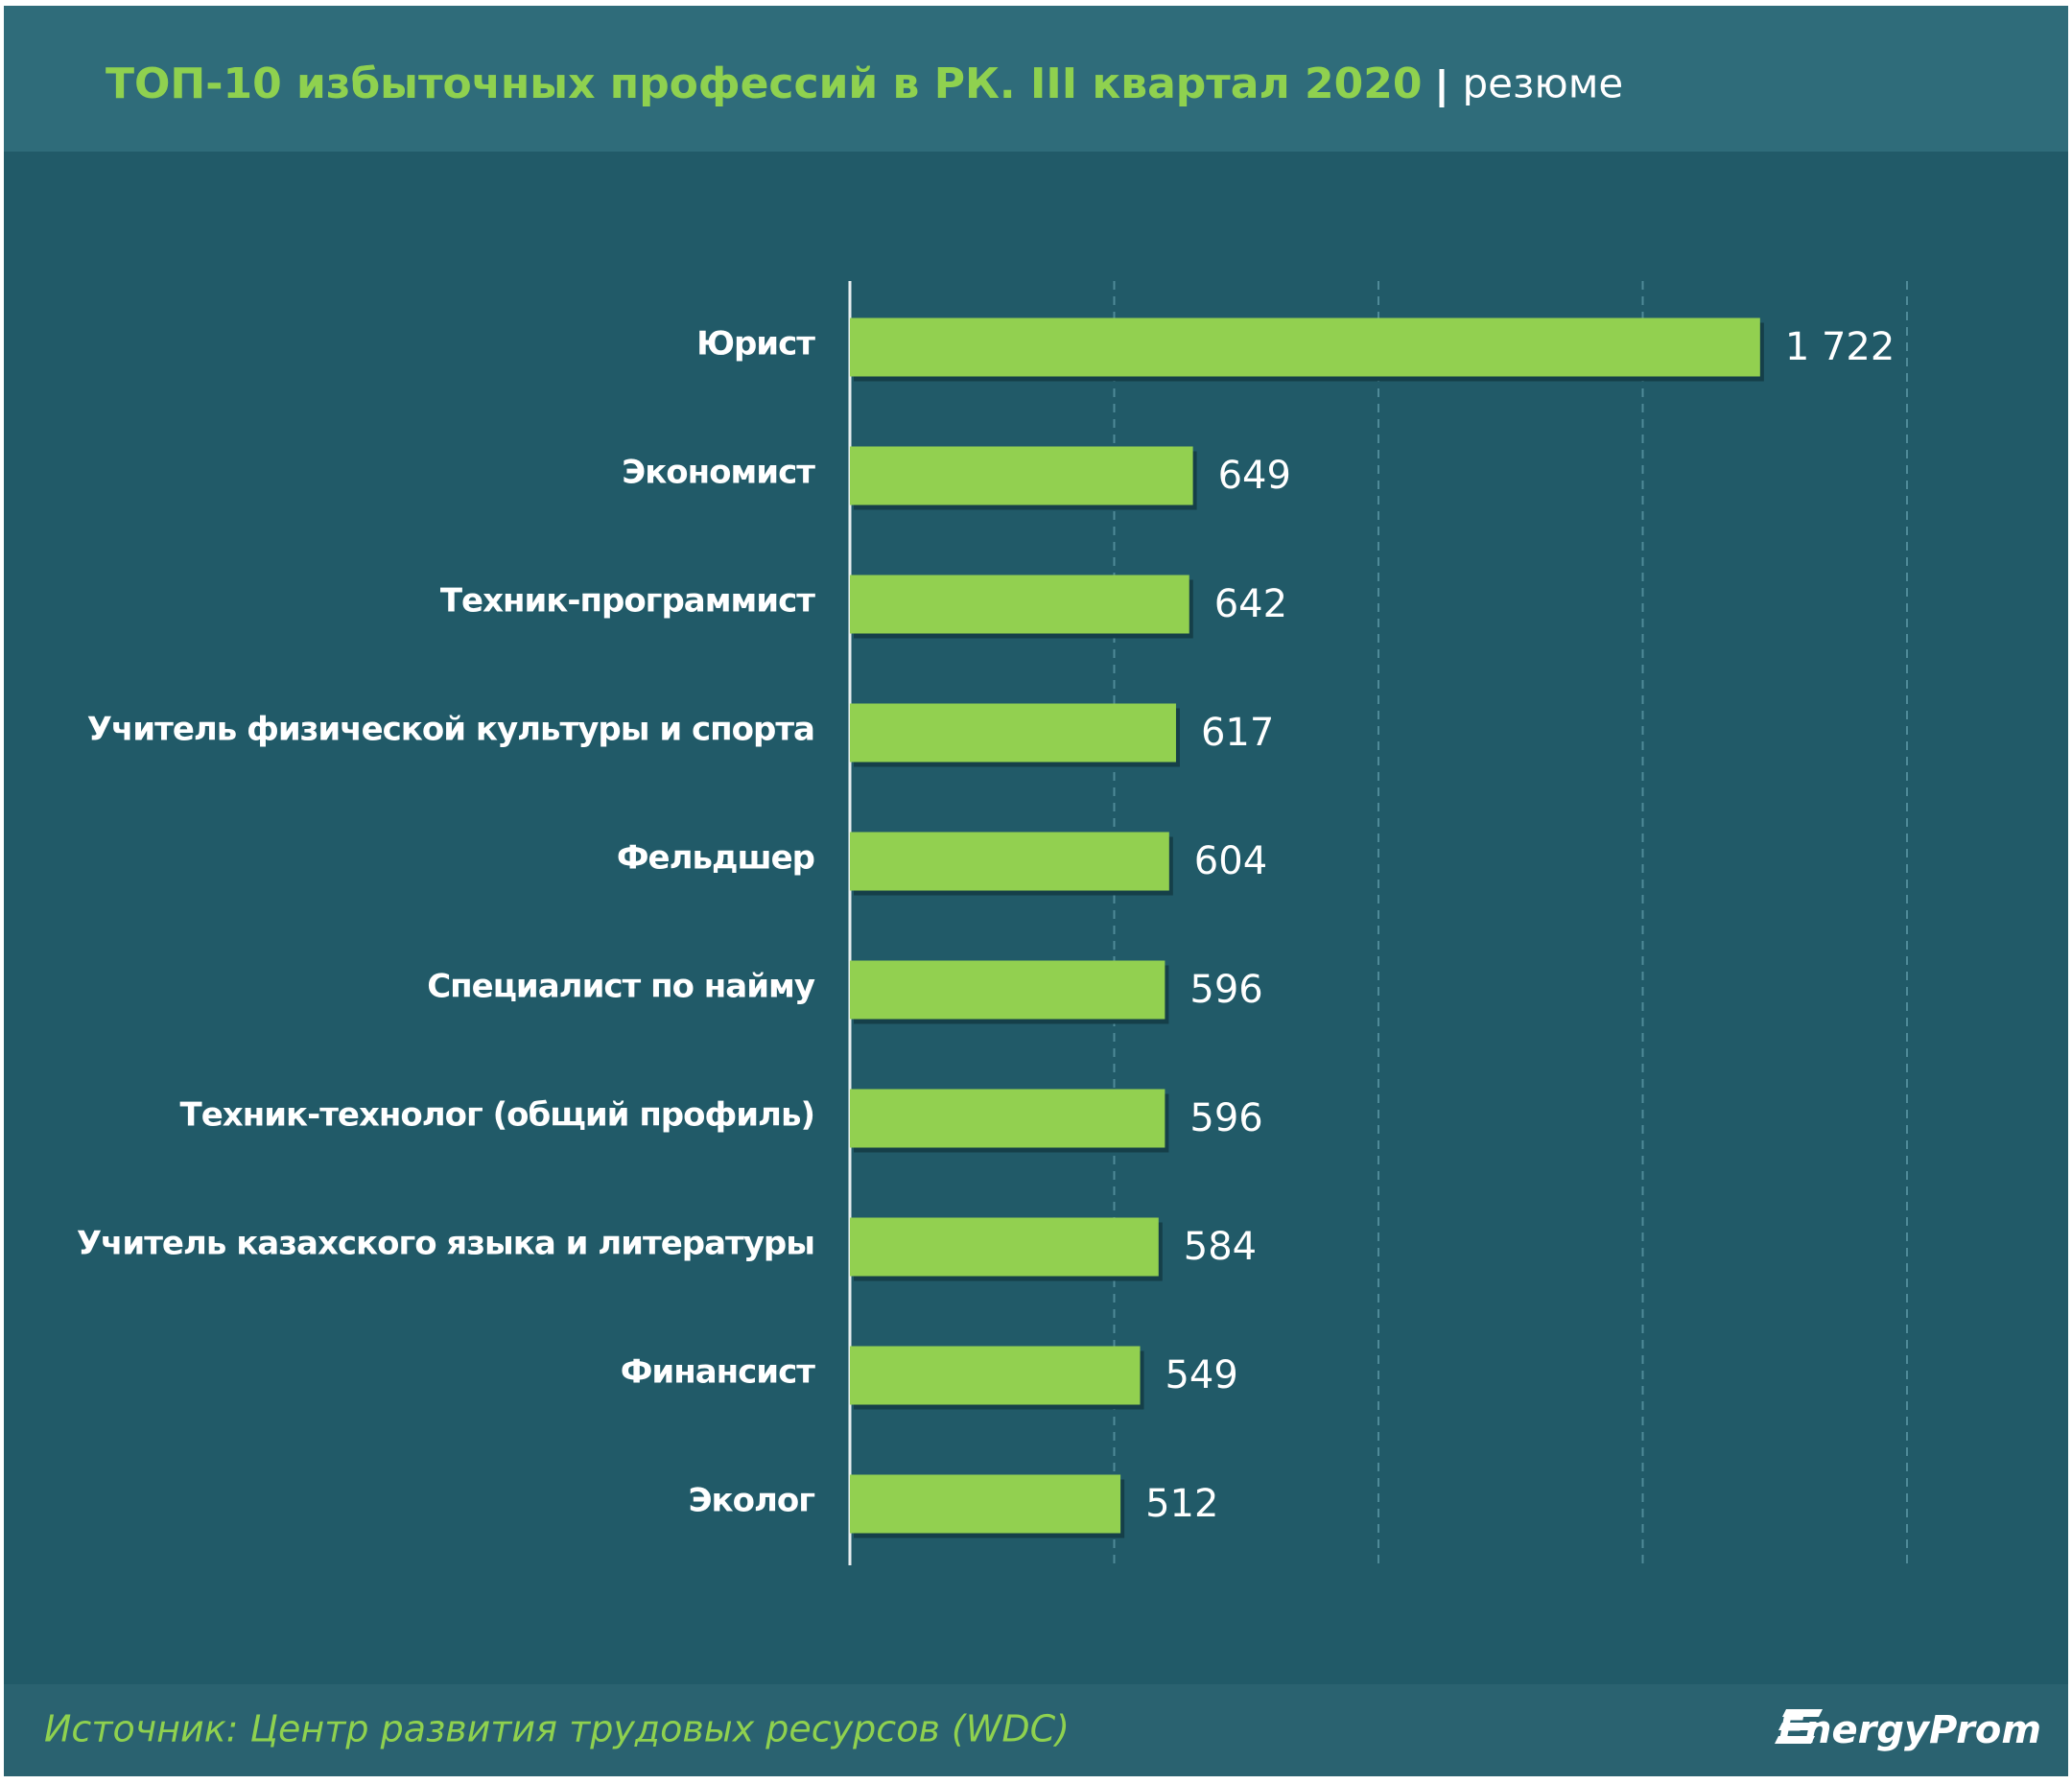 Image resolution: width=2072 pixels, height=1784 pixels. Describe the element at coordinates (445, 1244) in the screenshot. I see `y-tick-label: Учитель казахского языка и литературы` at that location.